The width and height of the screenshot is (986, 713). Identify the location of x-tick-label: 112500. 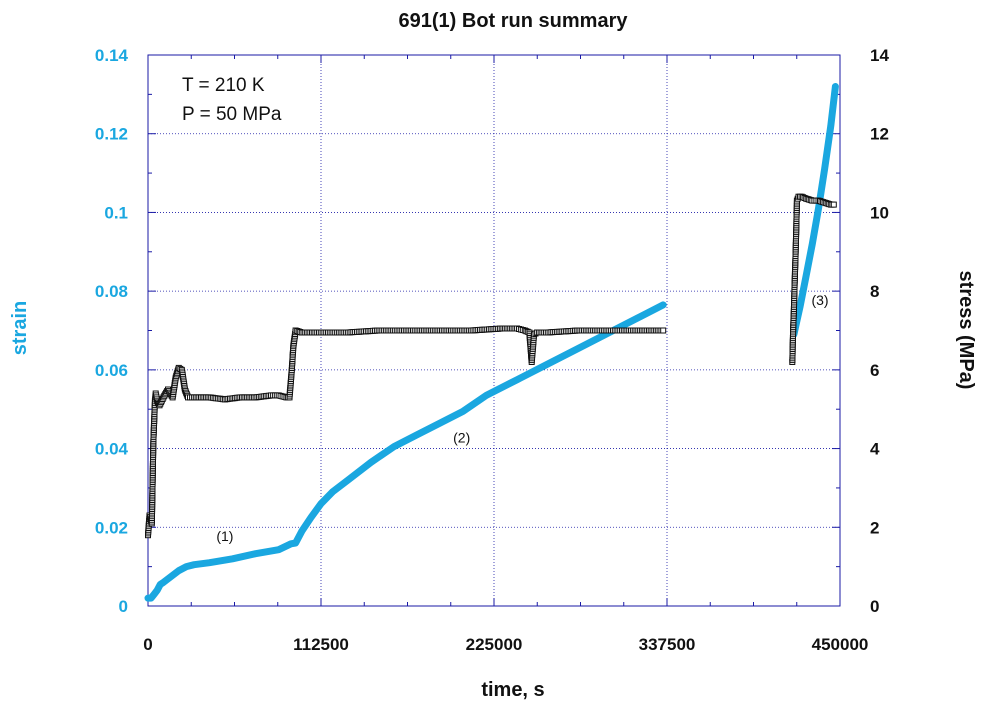
(321, 644).